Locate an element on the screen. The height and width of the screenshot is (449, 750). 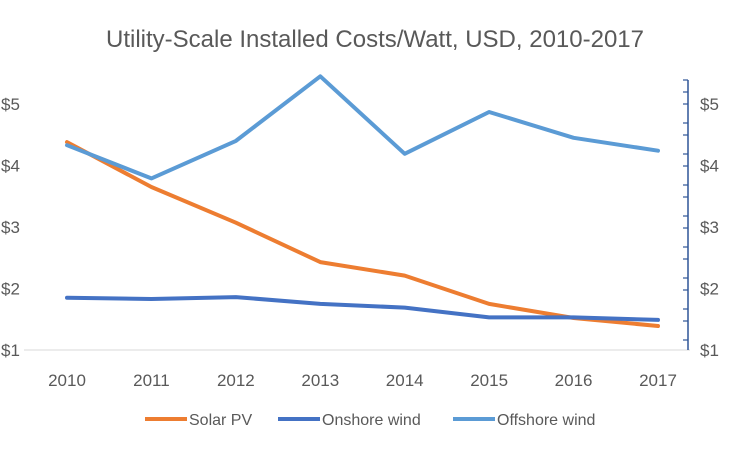
right-axis-tick-label: $3 is located at coordinates (709, 227).